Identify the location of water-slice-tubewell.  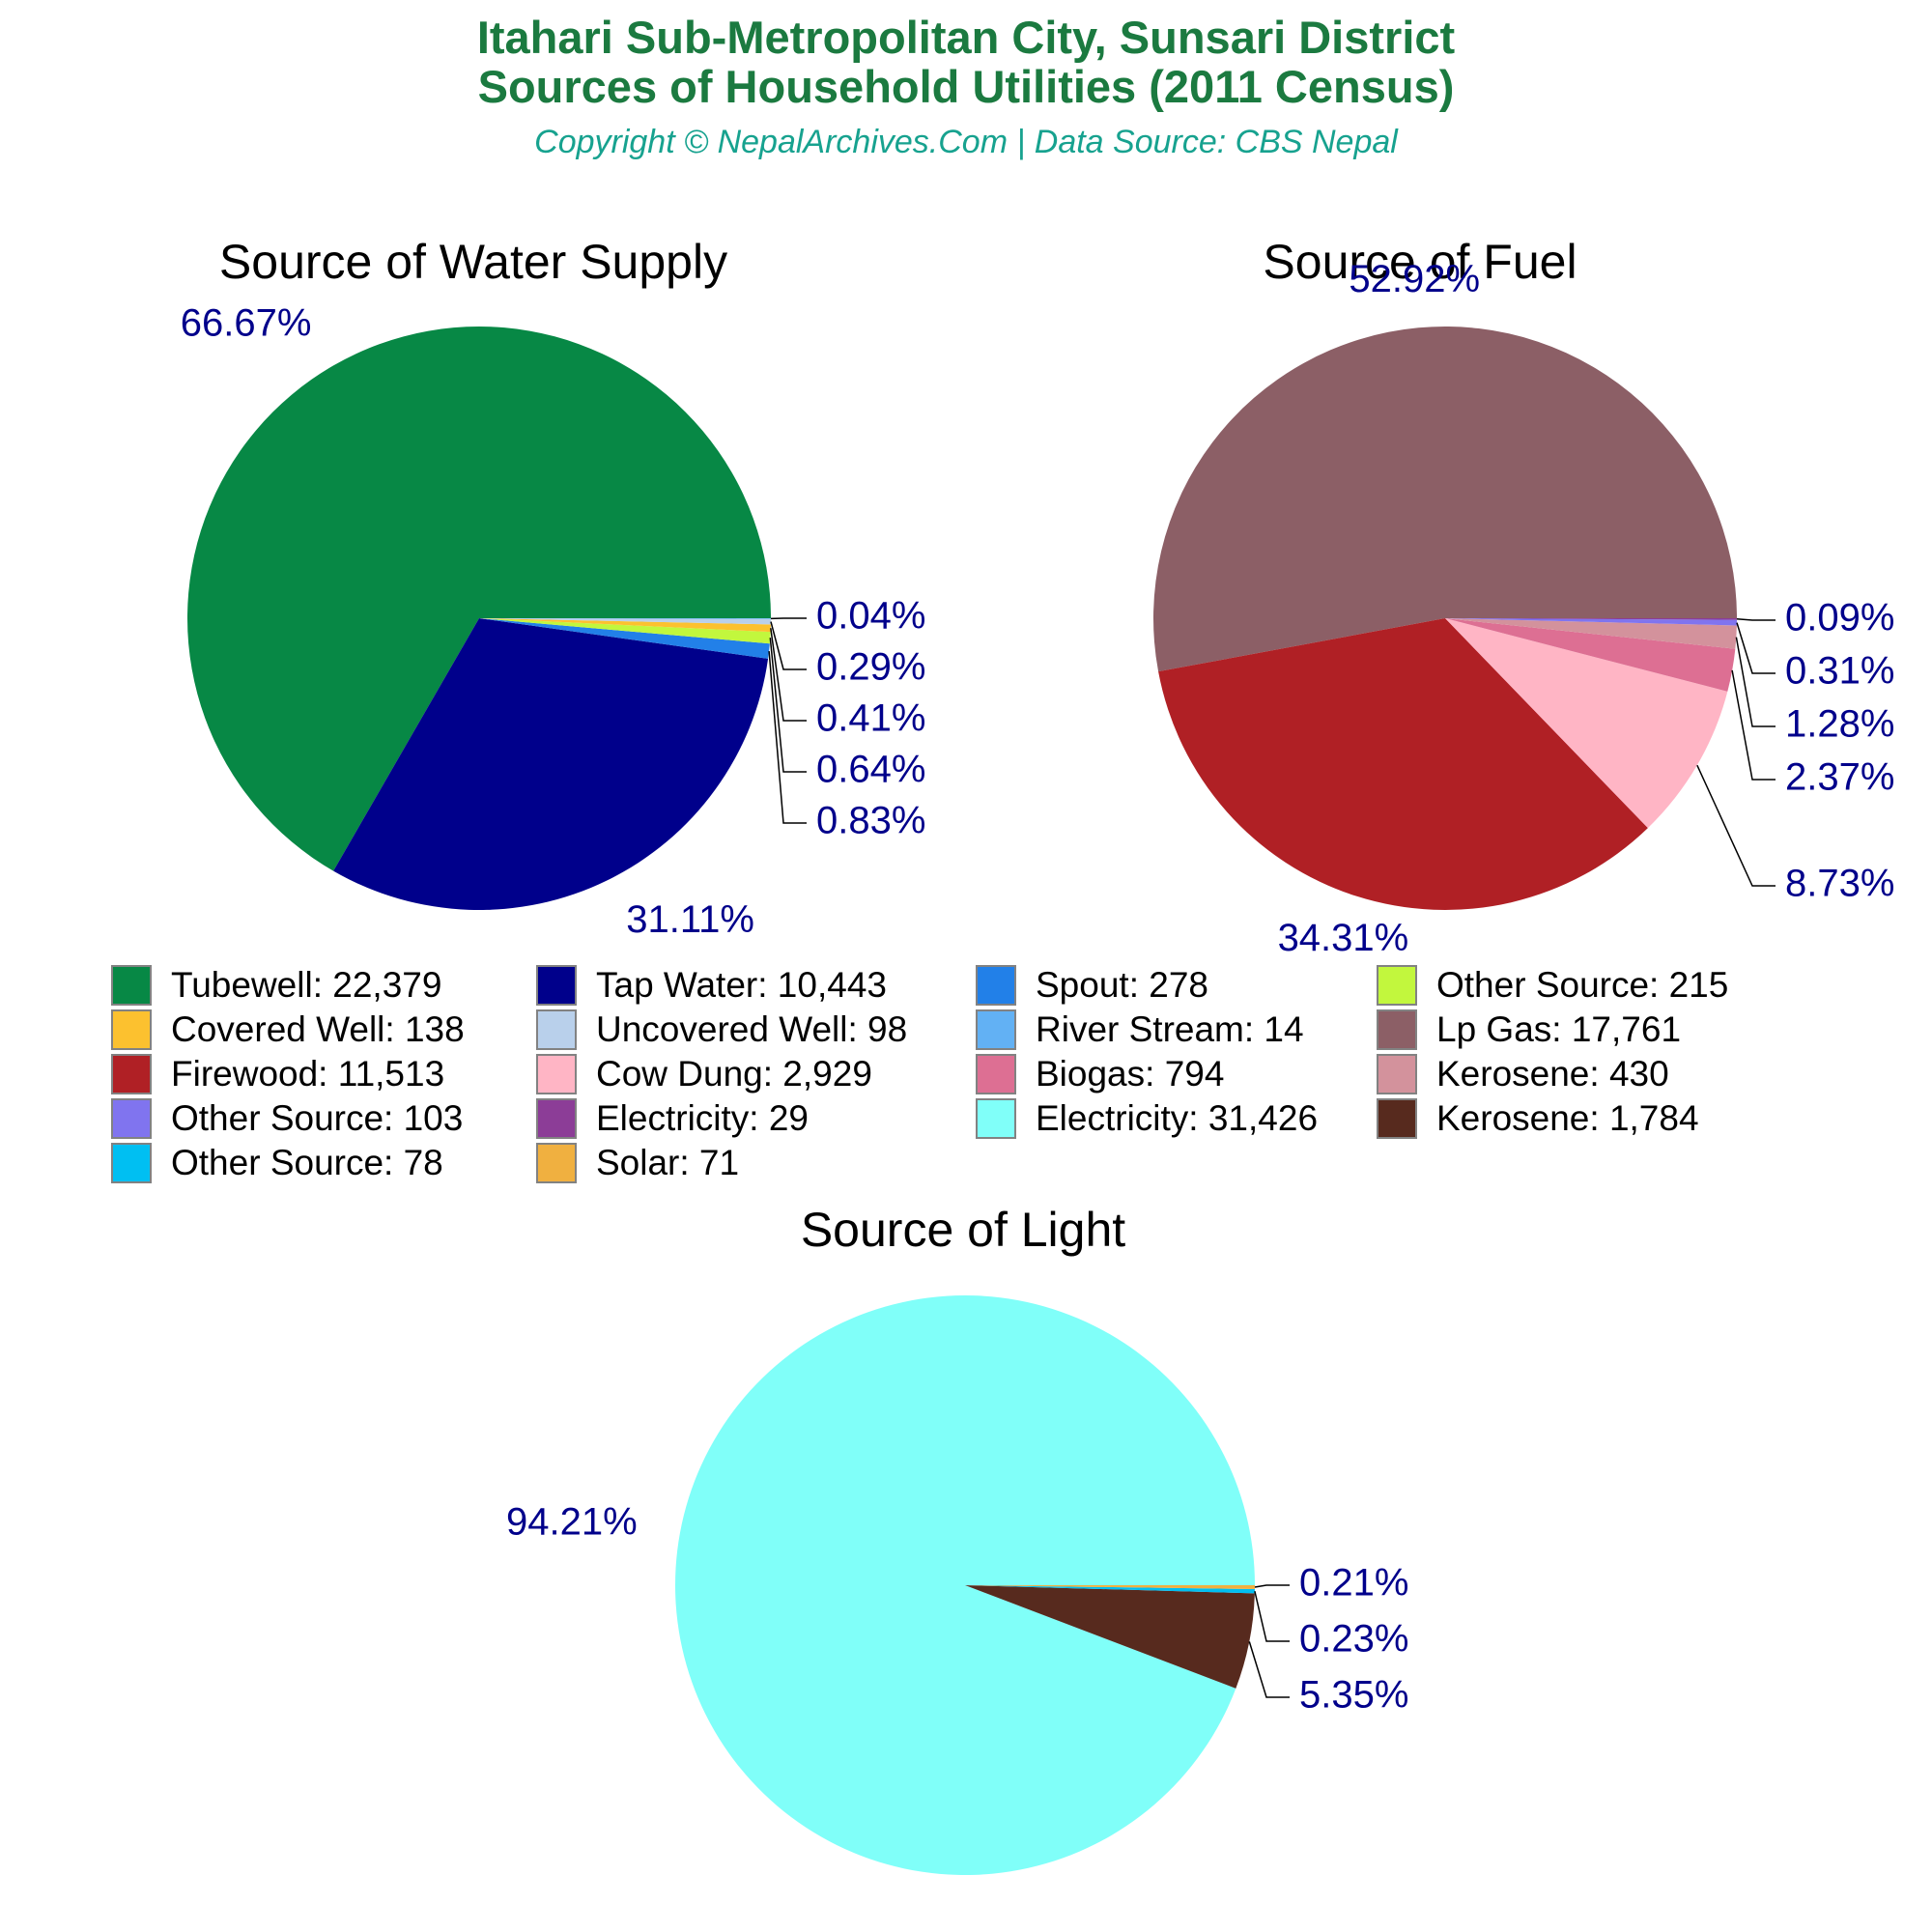
(478, 599).